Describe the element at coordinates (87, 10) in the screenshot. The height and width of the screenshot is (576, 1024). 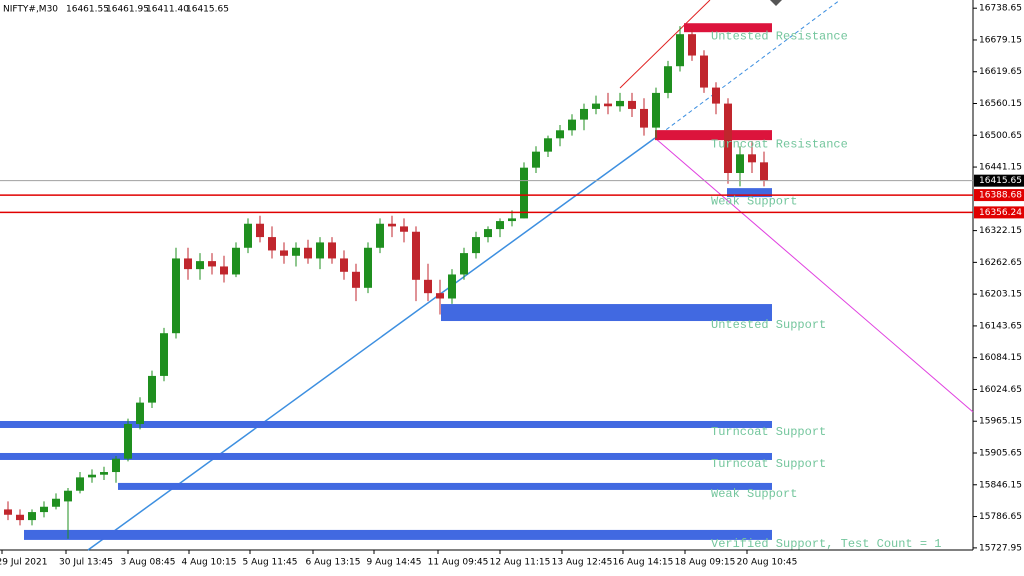
I see `quote-open: 16461.55` at that location.